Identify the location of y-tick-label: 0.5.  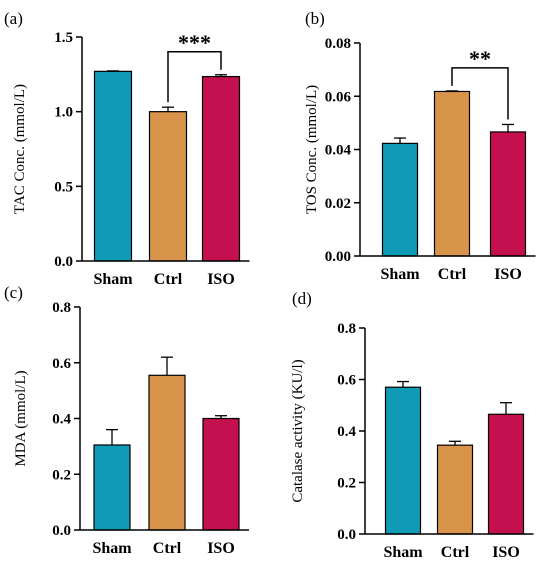
(63, 187).